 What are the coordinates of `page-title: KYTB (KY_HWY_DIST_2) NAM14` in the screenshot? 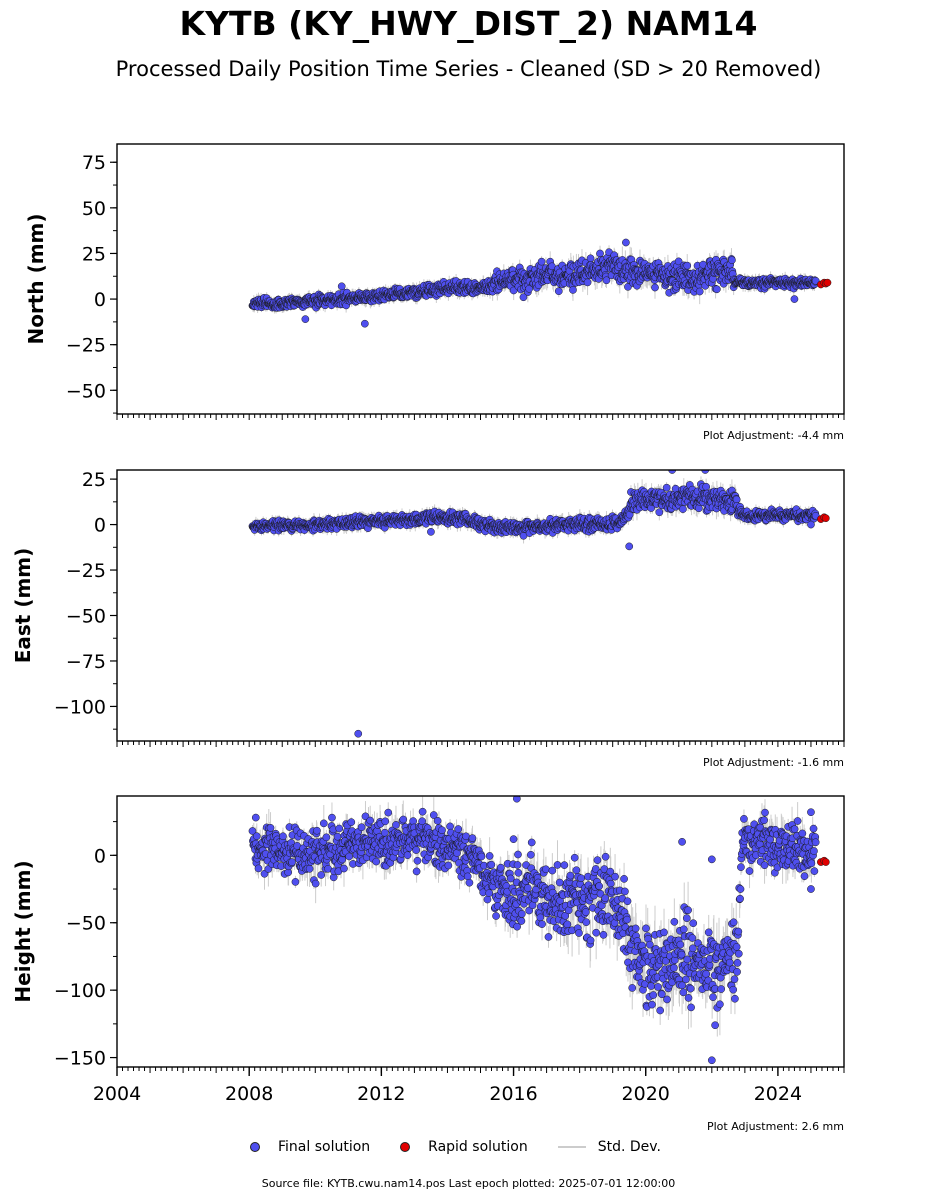 It's located at (468, 23).